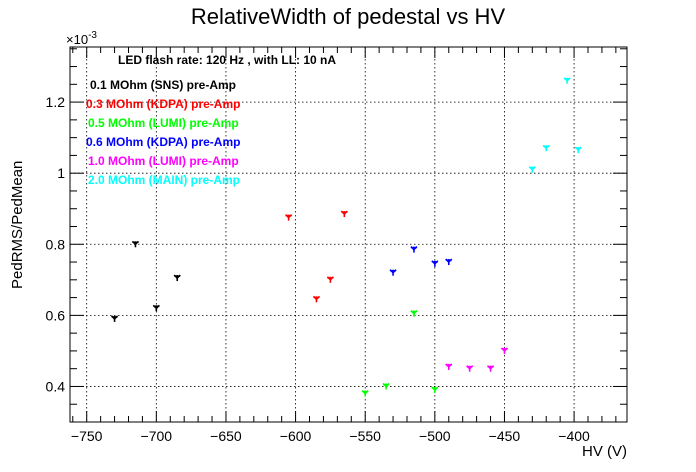 Image resolution: width=696 pixels, height=472 pixels. I want to click on x-axis-title: HV (V), so click(604, 451).